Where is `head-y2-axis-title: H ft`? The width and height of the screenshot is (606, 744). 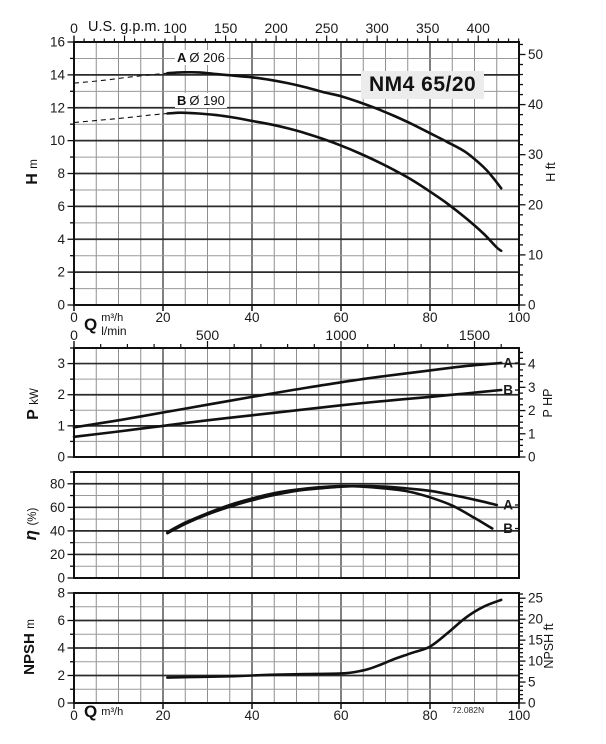
head-y2-axis-title: H ft is located at coordinates (551, 171).